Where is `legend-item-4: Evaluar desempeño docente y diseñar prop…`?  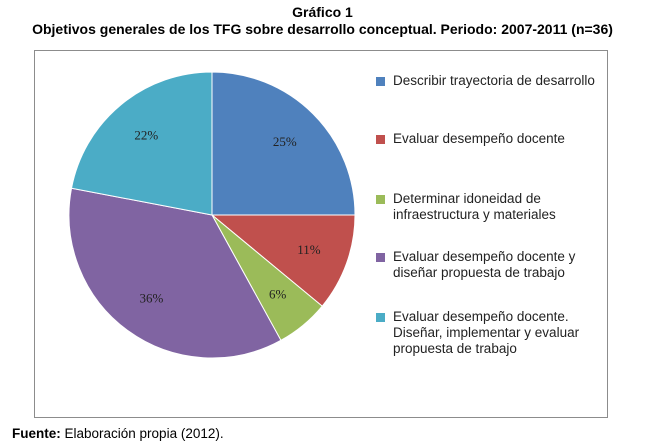 legend-item-4: Evaluar desempeño docente y diseñar prop… is located at coordinates (491, 265).